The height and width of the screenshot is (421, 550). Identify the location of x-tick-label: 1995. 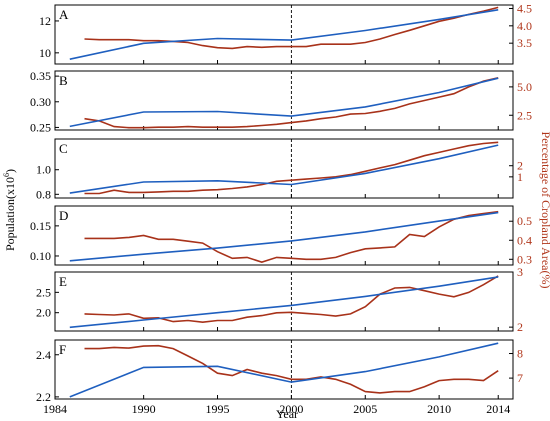
(218, 409).